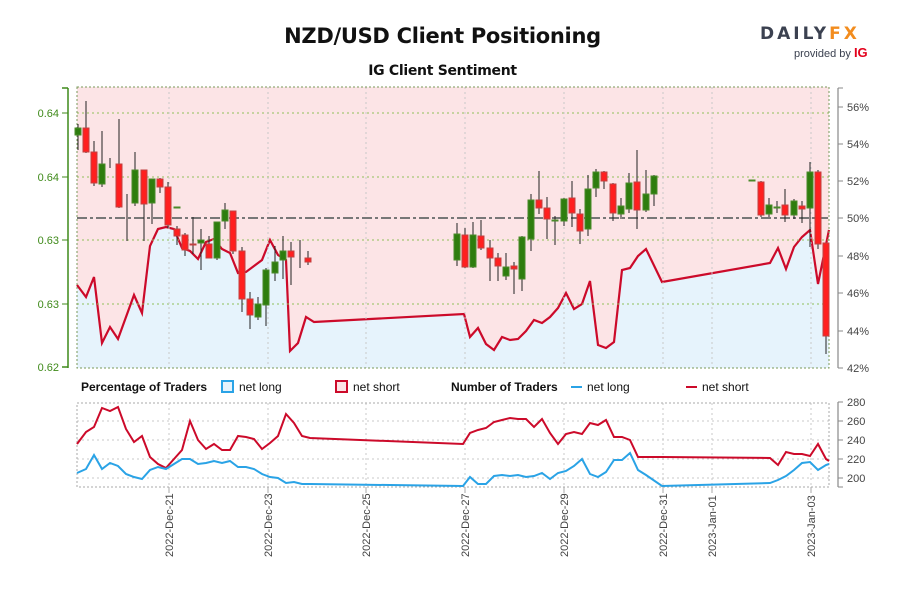 The image size is (900, 600). Describe the element at coordinates (858, 182) in the screenshot. I see `right-tick-52: 52%` at that location.